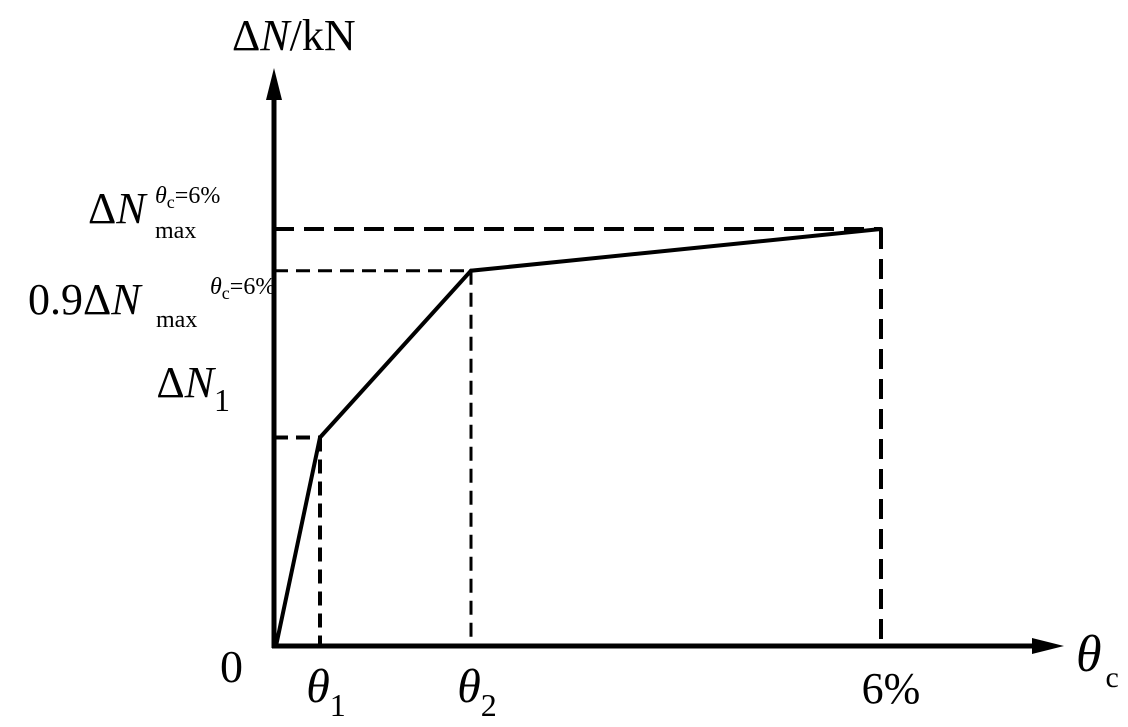 This screenshot has height=727, width=1128. Describe the element at coordinates (477, 691) in the screenshot. I see `x-tick-label-theta2: θ2` at that location.